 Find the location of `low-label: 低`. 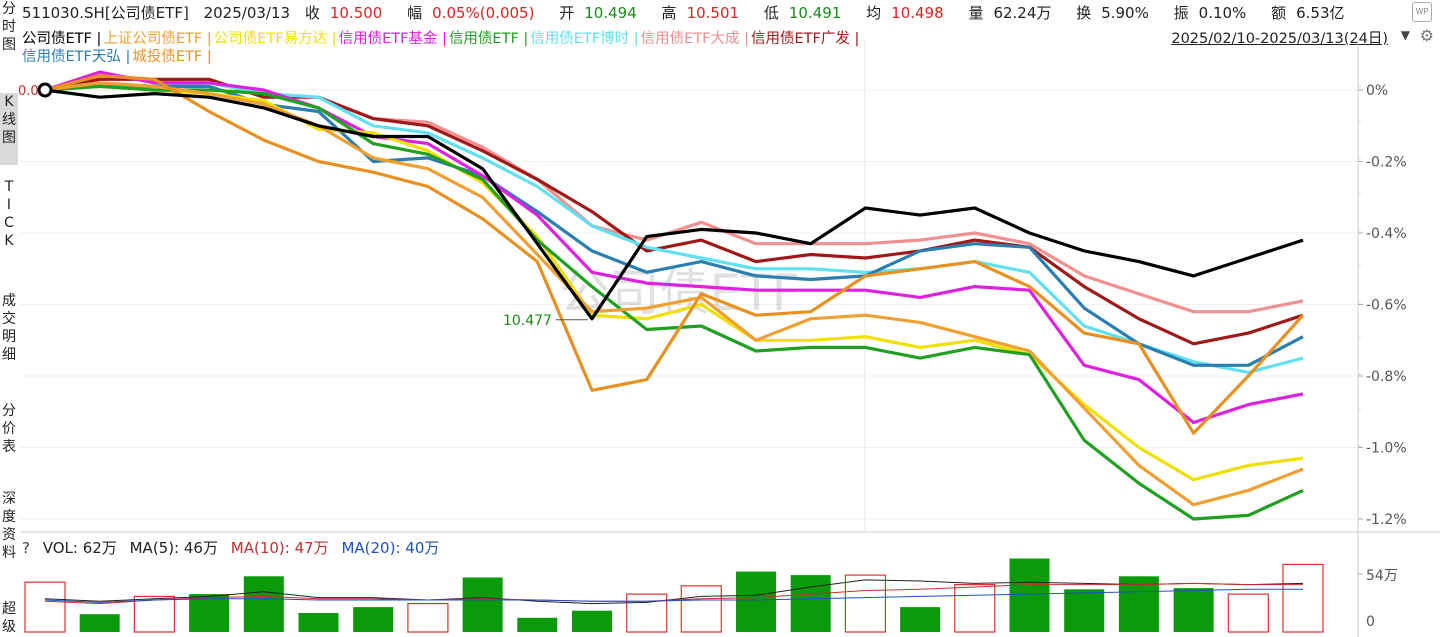

low-label: 低 is located at coordinates (771, 13).